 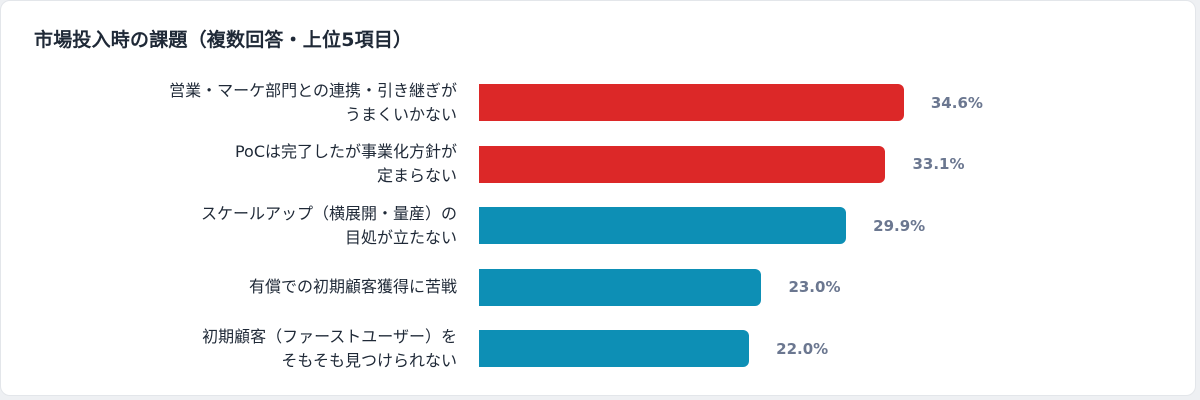 I want to click on category-label-line: 営業・マーケ部門との連携・引き継ぎが, so click(x=313, y=90).